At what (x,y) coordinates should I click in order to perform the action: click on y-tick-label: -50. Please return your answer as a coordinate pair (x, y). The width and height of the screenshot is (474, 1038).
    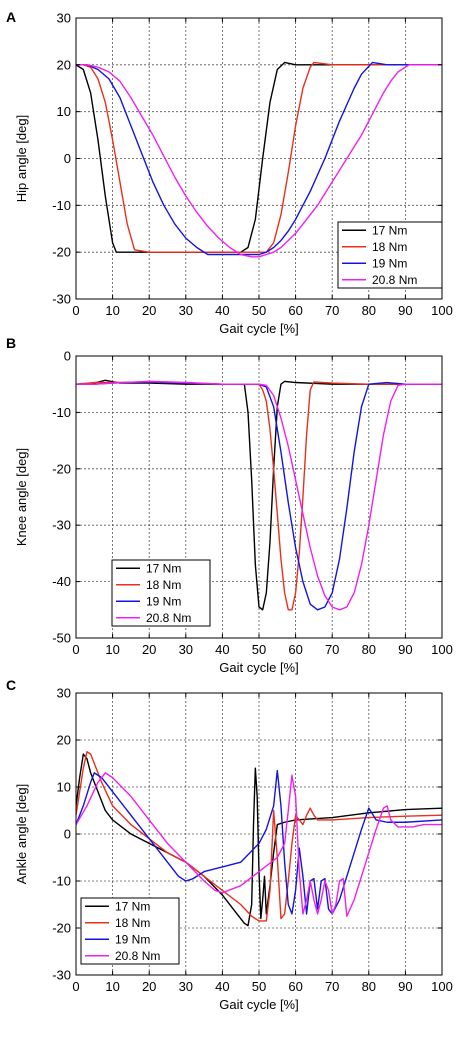
    Looking at the image, I should click on (61, 638).